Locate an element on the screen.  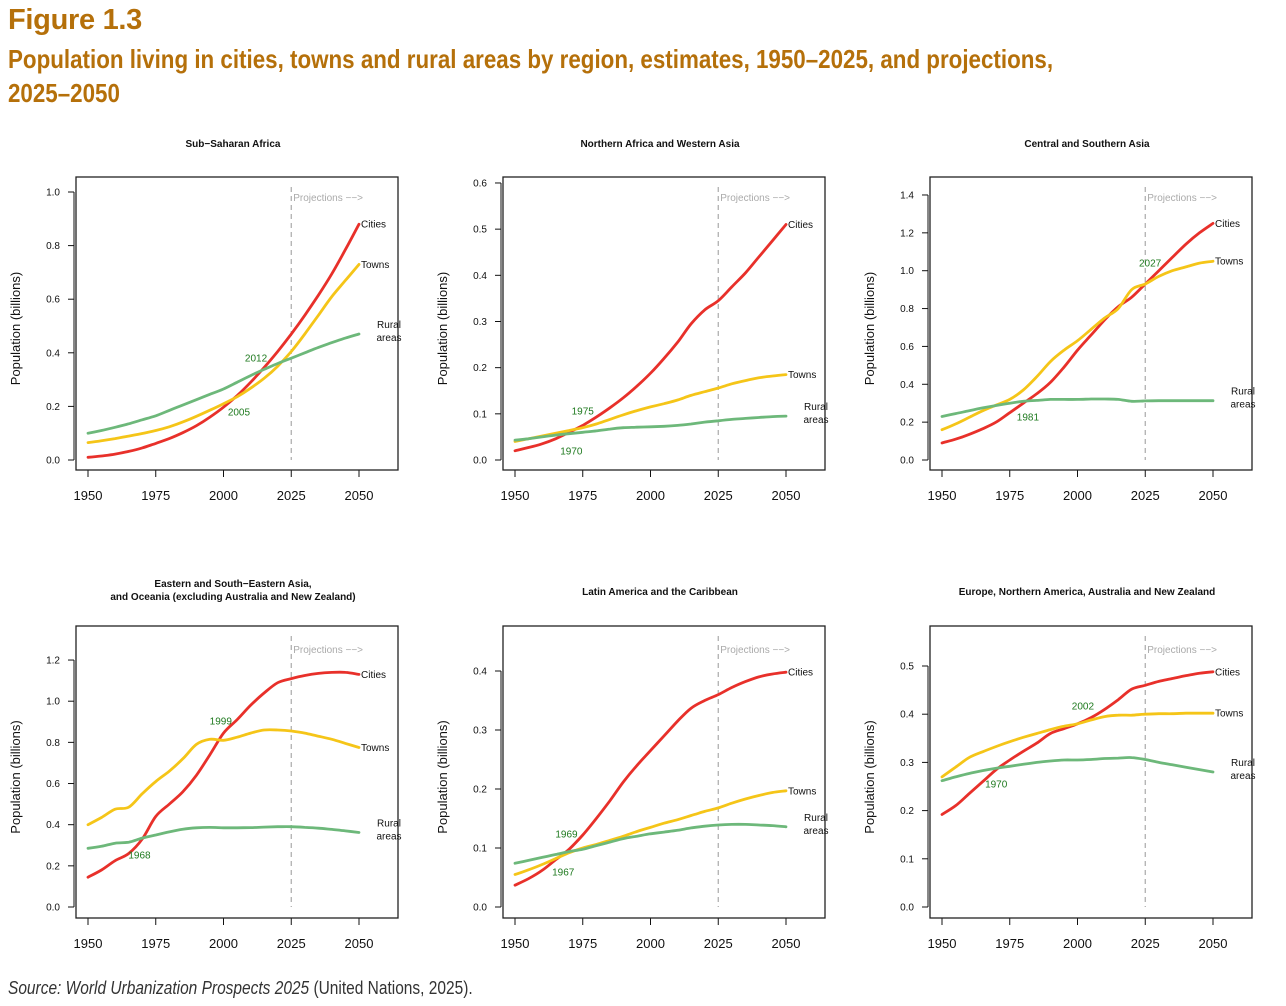
crossover-year-annotation: 2012 is located at coordinates (256, 359).